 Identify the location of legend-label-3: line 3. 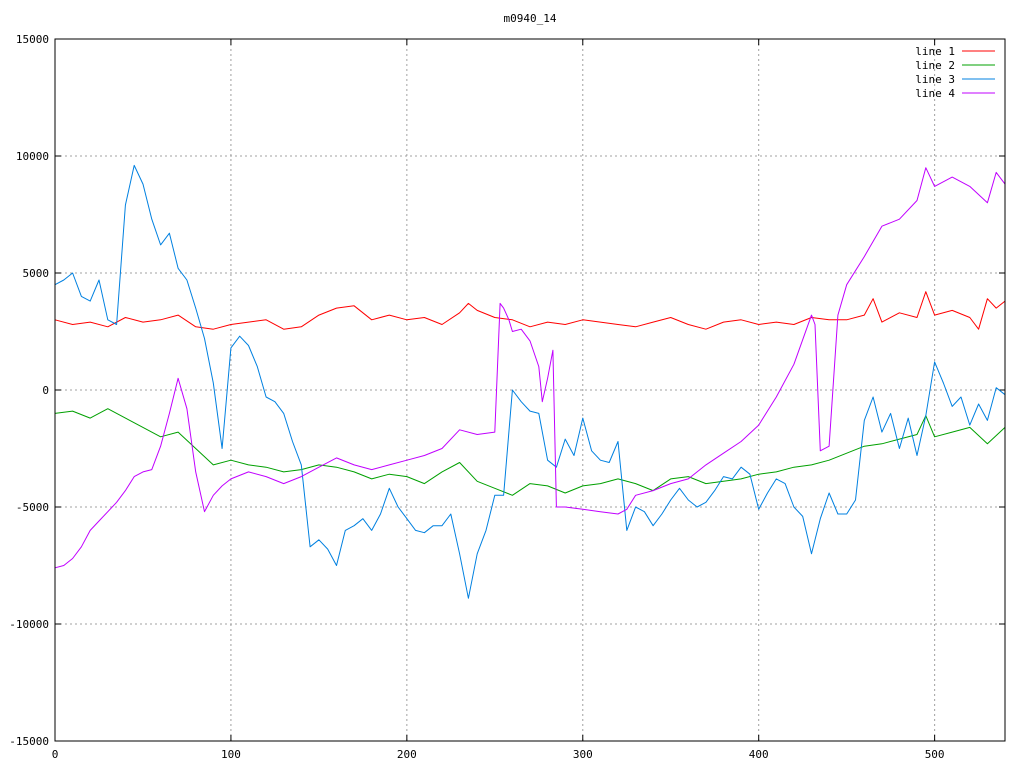
(935, 79).